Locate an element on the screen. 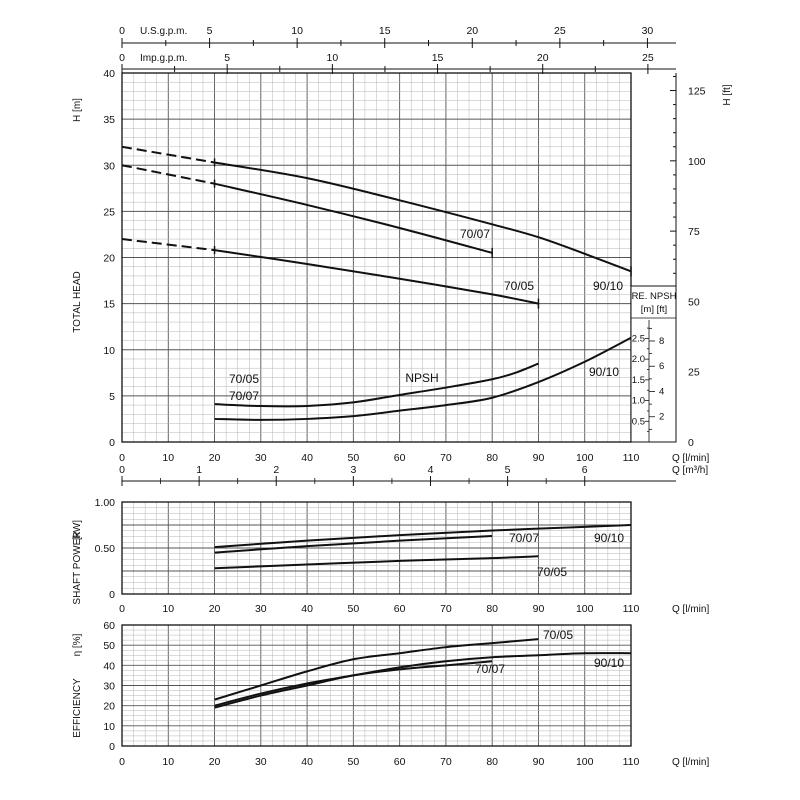 This screenshot has height=800, width=800. ft-tick-label: 125 is located at coordinates (697, 92).